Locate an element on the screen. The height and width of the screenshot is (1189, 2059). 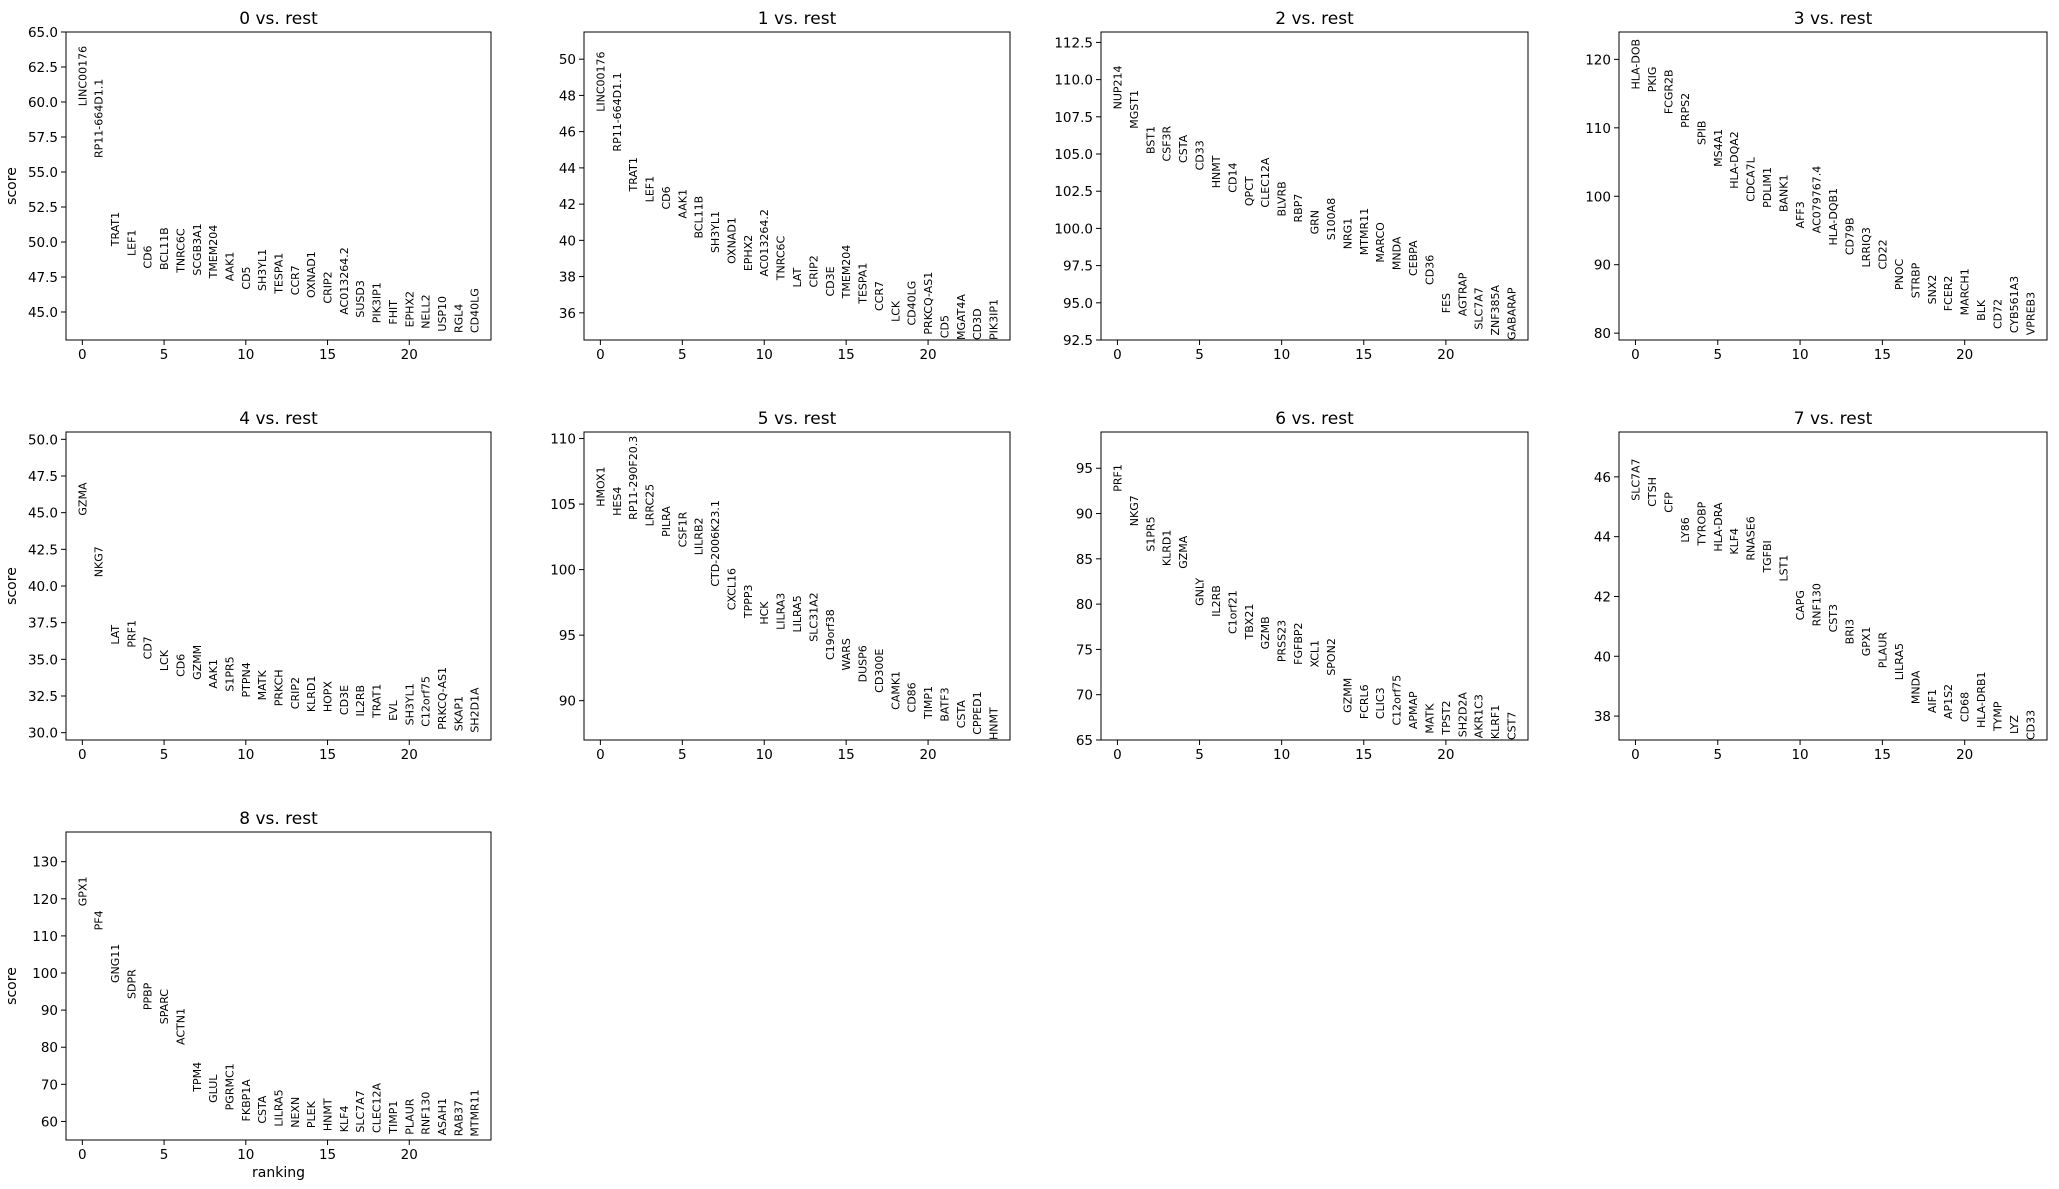
gene-label: SLC31A2 is located at coordinates (813, 616).